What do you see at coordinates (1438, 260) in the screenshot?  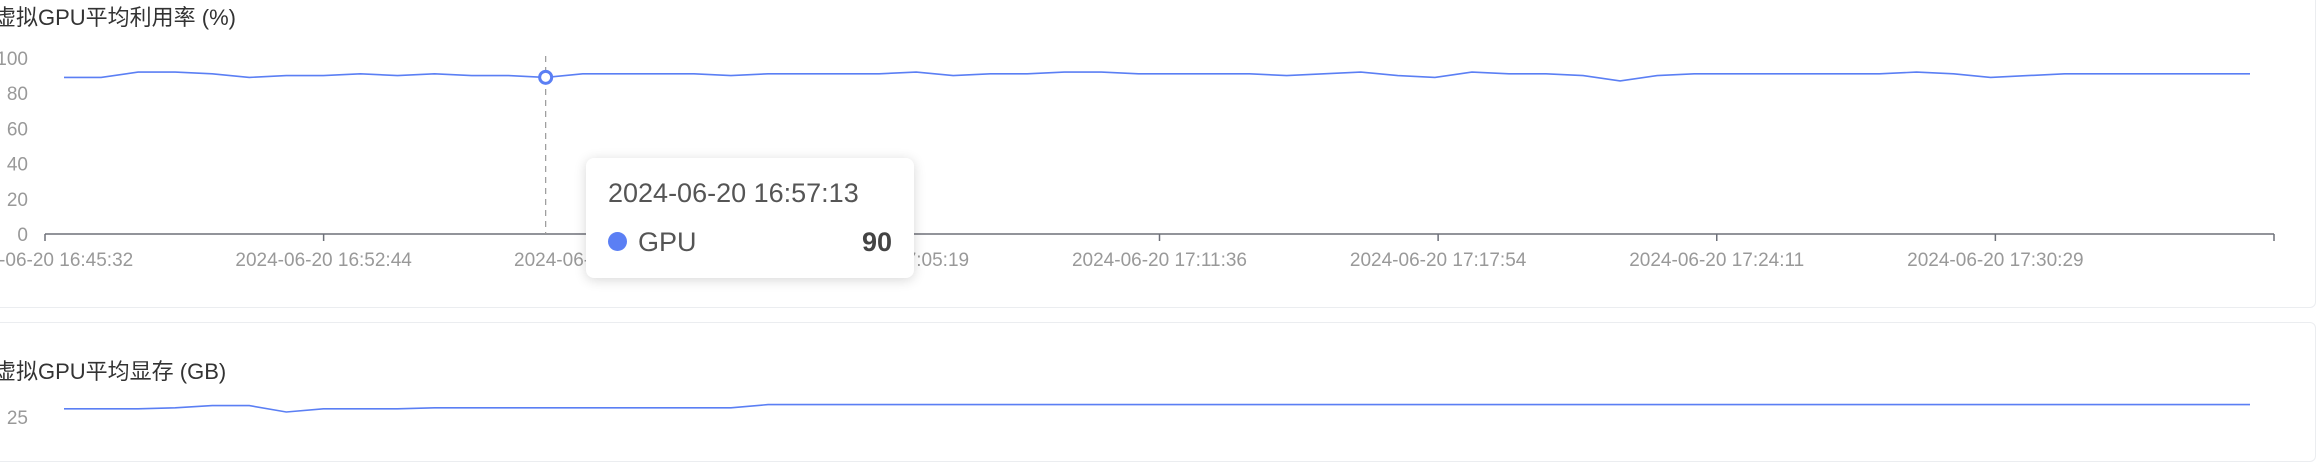 I see `x-tick-label: 2024-06-20 17:17:54` at bounding box center [1438, 260].